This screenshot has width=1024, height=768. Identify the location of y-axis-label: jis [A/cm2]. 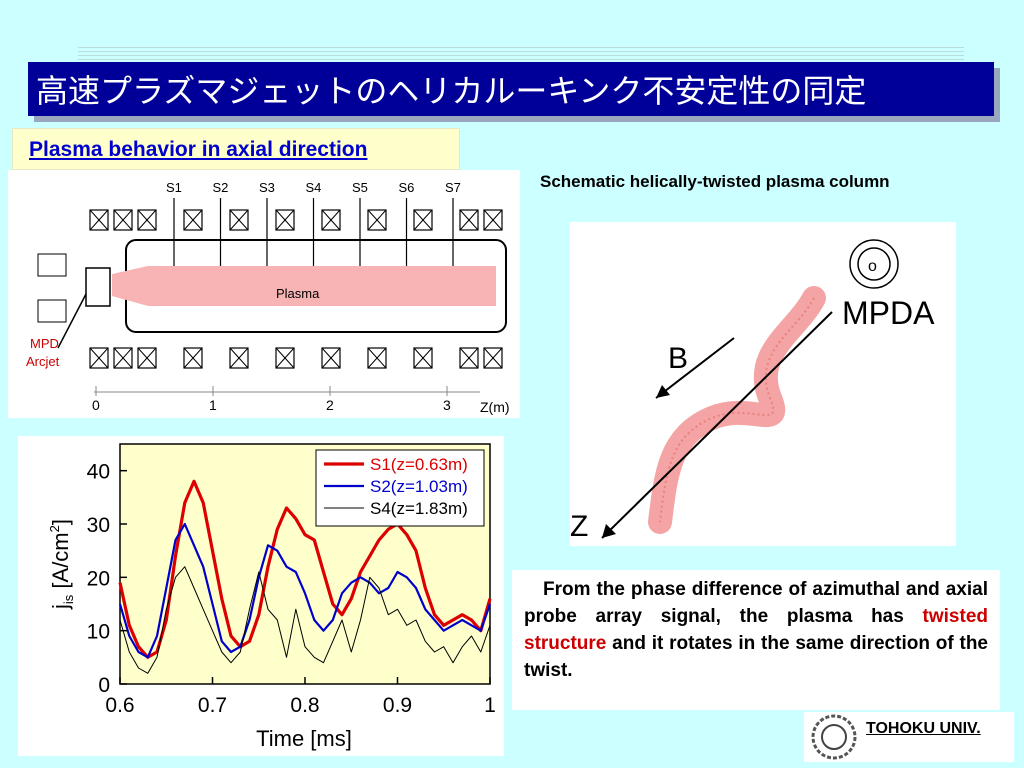
(61, 564).